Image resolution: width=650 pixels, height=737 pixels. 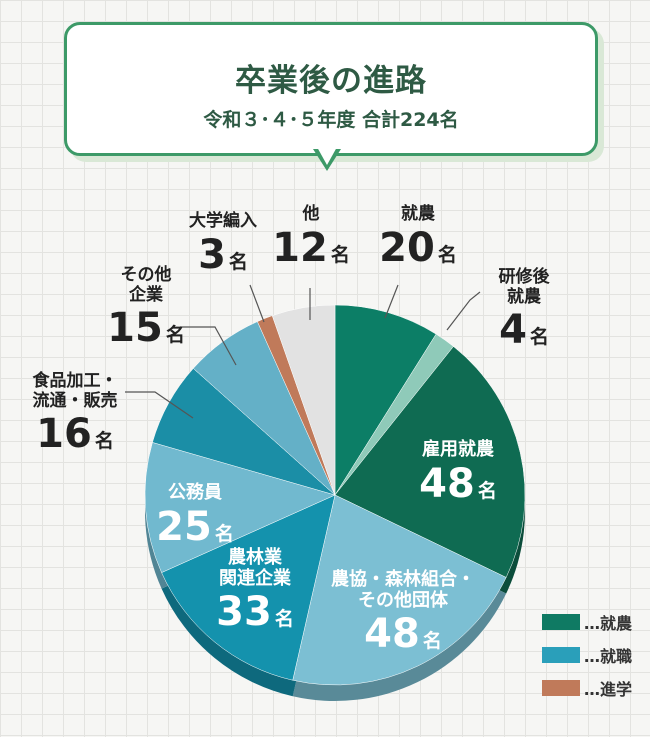 I want to click on label-koyo-unit: 名, so click(x=487, y=490).